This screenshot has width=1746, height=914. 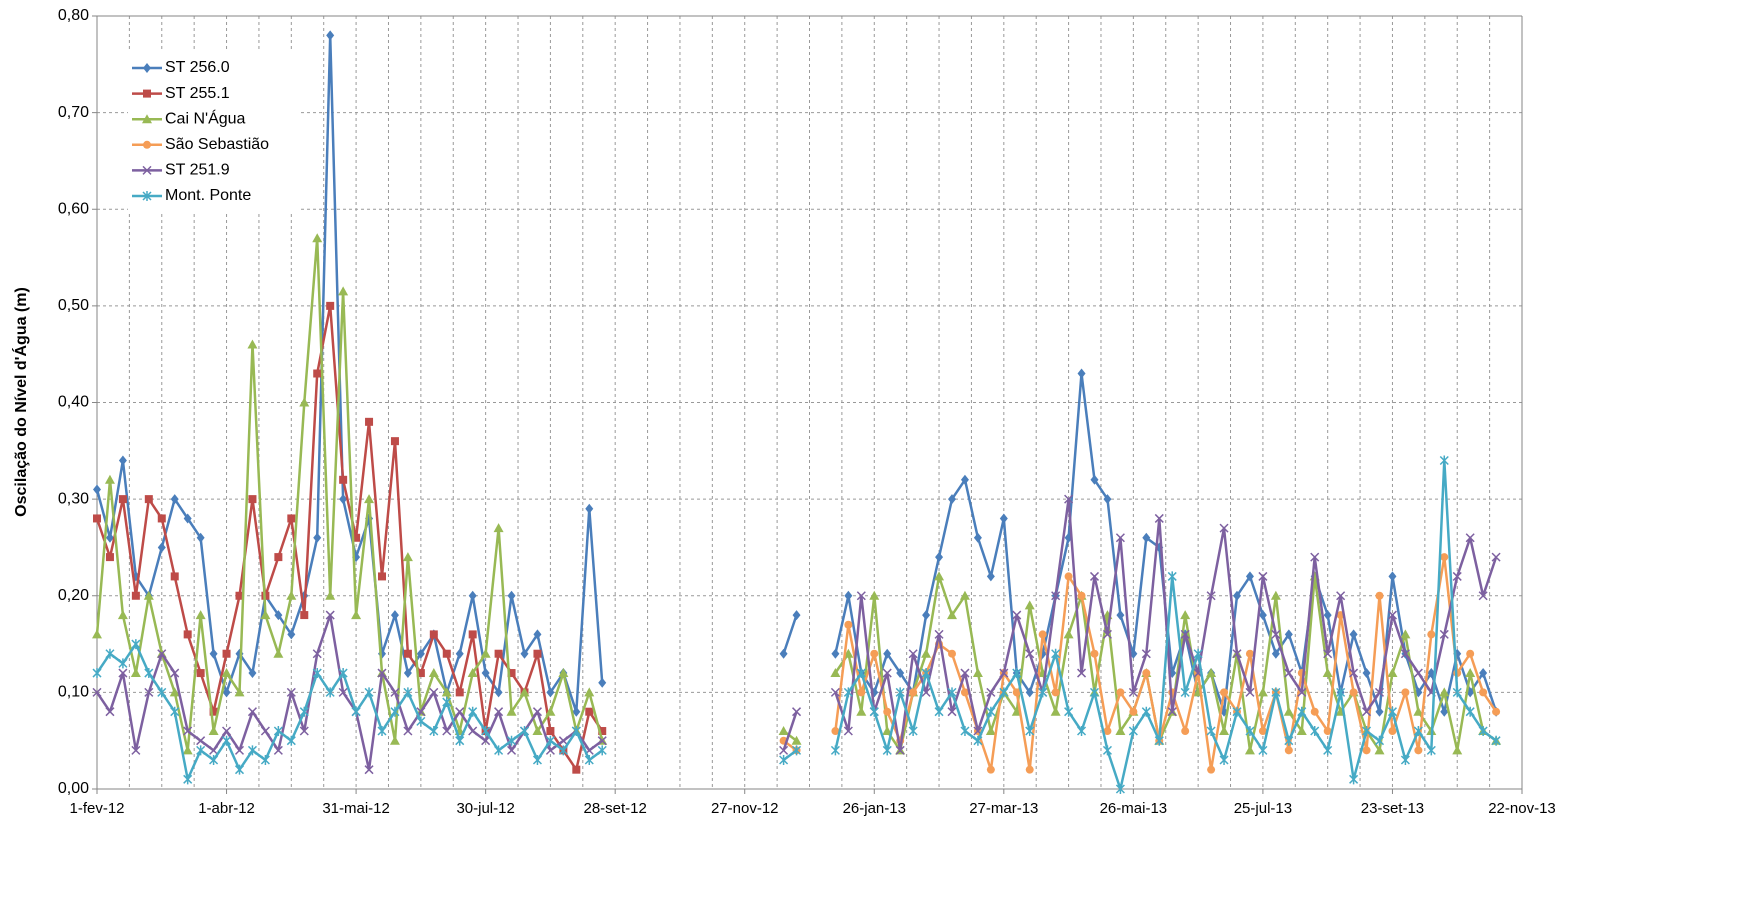 I want to click on legend-label: Cai N'Água, so click(x=205, y=117).